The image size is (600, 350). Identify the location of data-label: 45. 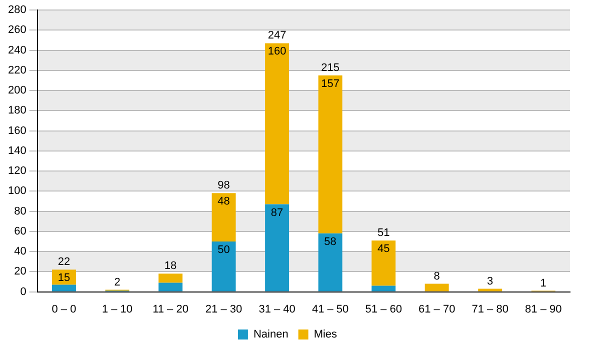
(383, 249).